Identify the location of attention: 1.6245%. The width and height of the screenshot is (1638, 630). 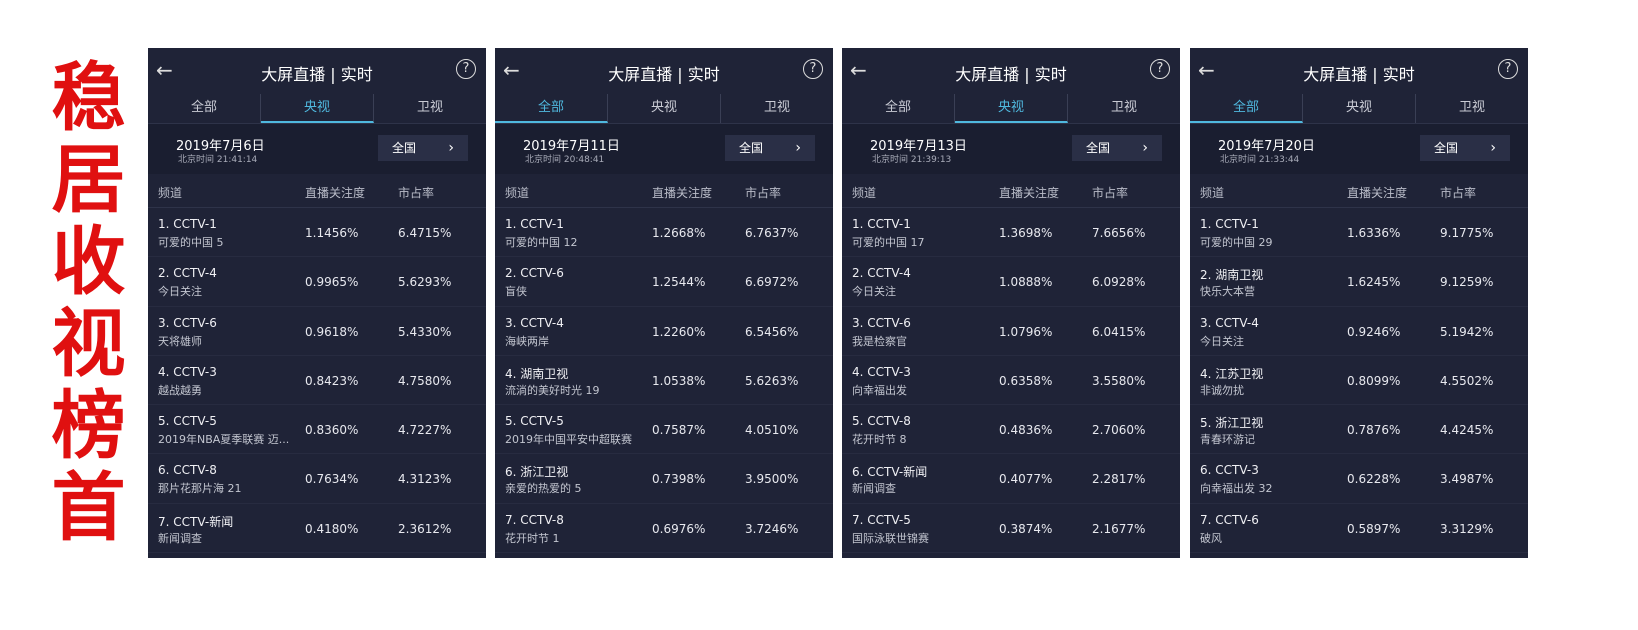
(1374, 282).